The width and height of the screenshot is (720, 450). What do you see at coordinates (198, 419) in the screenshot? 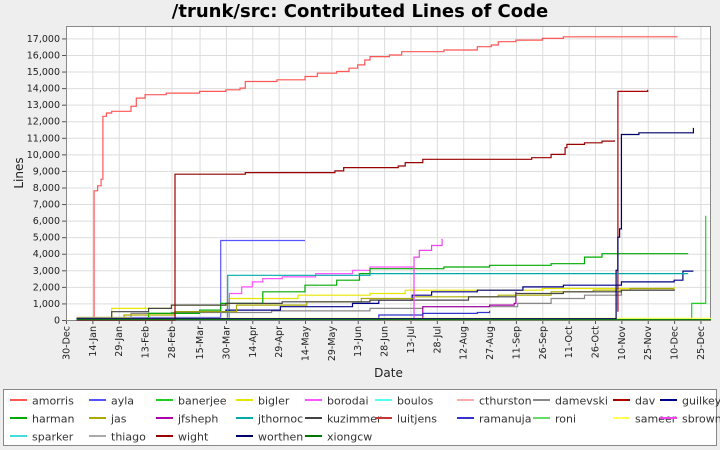
I see `legend-label: jfsheph` at bounding box center [198, 419].